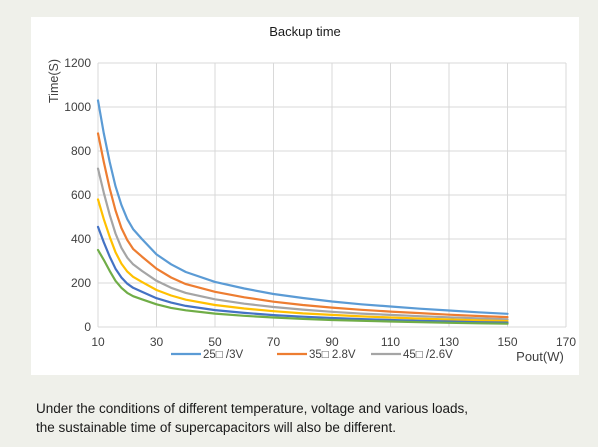  Describe the element at coordinates (81, 151) in the screenshot. I see `y-tick-label: 800` at that location.